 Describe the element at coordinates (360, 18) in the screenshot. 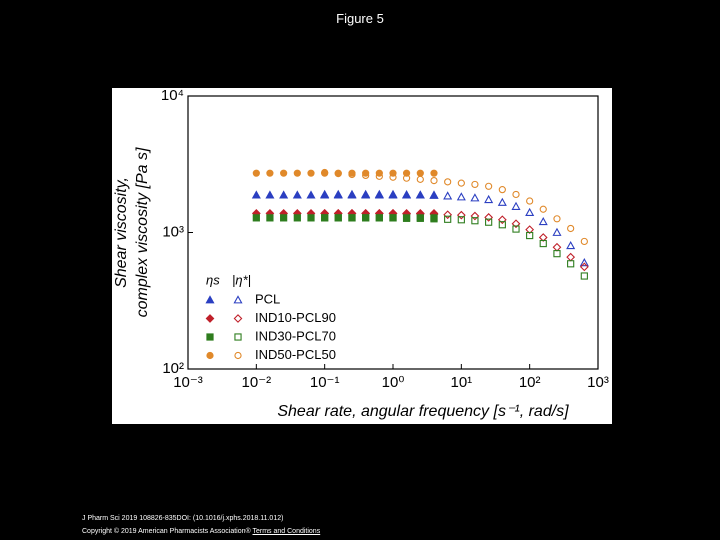

I see `slide-title: Figure 5` at that location.